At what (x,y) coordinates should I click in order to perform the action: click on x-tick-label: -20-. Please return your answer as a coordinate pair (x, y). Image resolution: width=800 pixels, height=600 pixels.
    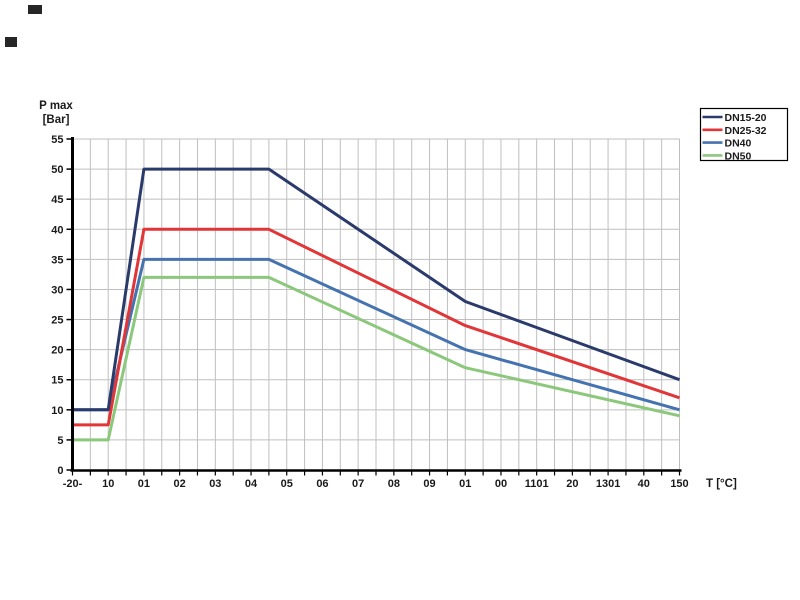
    Looking at the image, I should click on (73, 484).